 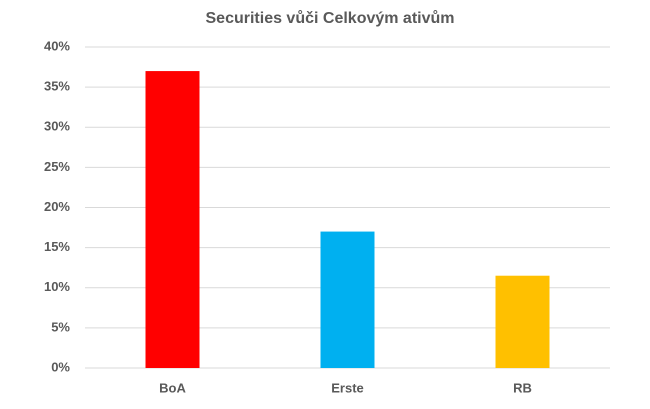 I want to click on y-tick-label: 10%, so click(x=57, y=286).